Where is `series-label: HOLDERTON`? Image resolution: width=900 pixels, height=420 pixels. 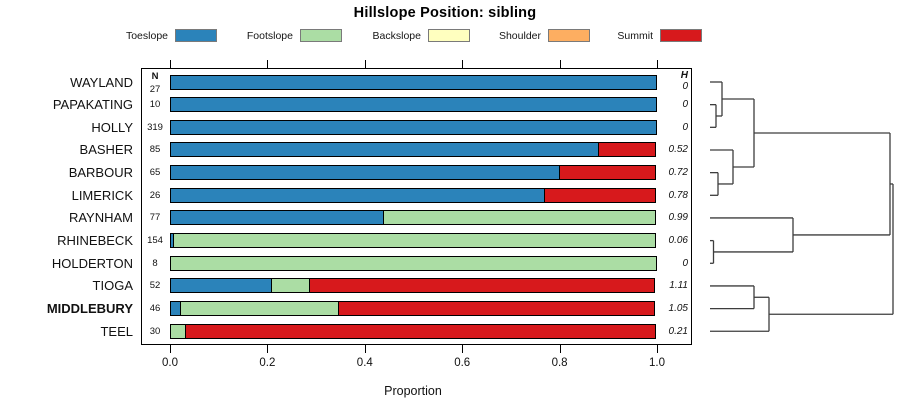 series-label: HOLDERTON is located at coordinates (92, 263).